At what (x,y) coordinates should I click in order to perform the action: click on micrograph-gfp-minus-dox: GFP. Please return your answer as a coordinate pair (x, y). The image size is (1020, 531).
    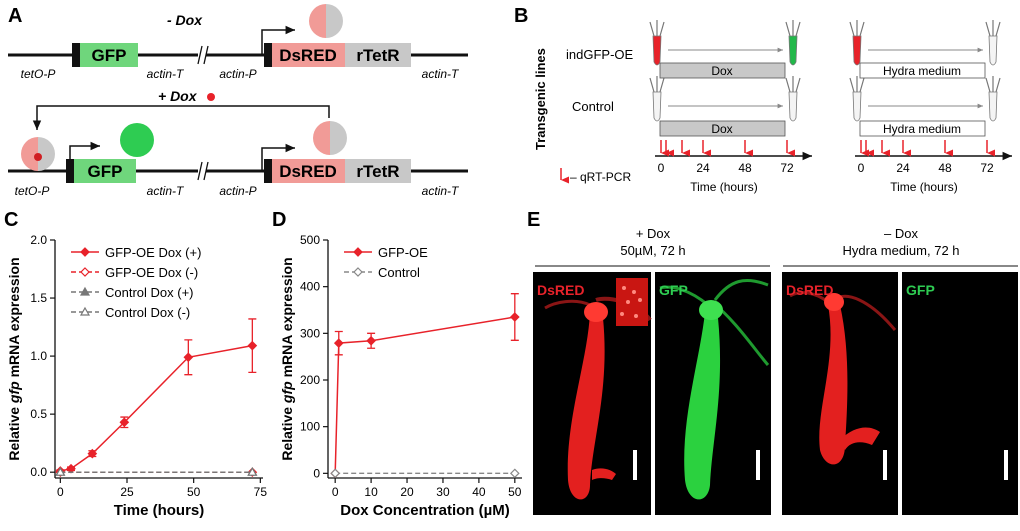
    Looking at the image, I should click on (960, 393).